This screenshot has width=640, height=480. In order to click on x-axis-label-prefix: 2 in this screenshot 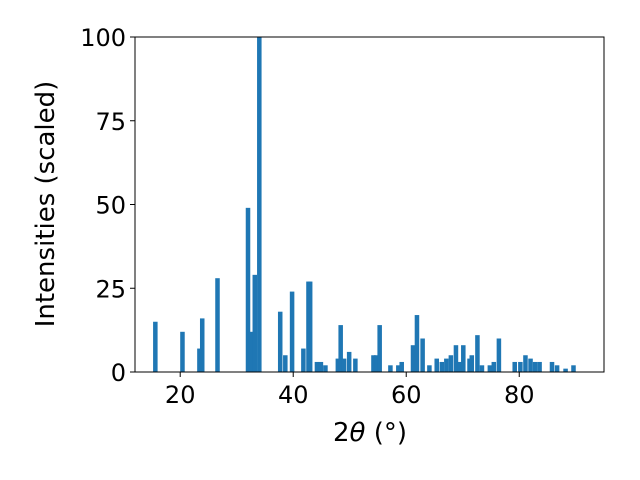, I will do `click(341, 433)`.